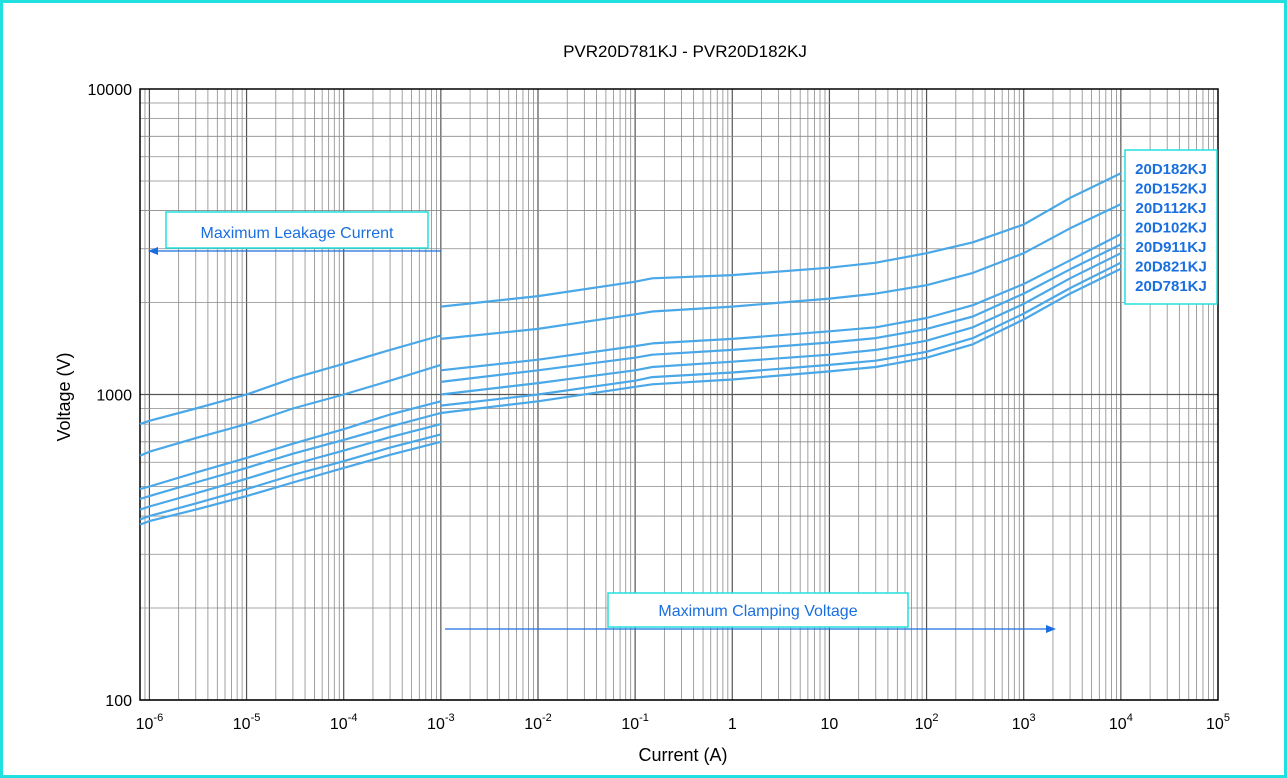  I want to click on legend-entry: 20D102KJ, so click(1171, 228).